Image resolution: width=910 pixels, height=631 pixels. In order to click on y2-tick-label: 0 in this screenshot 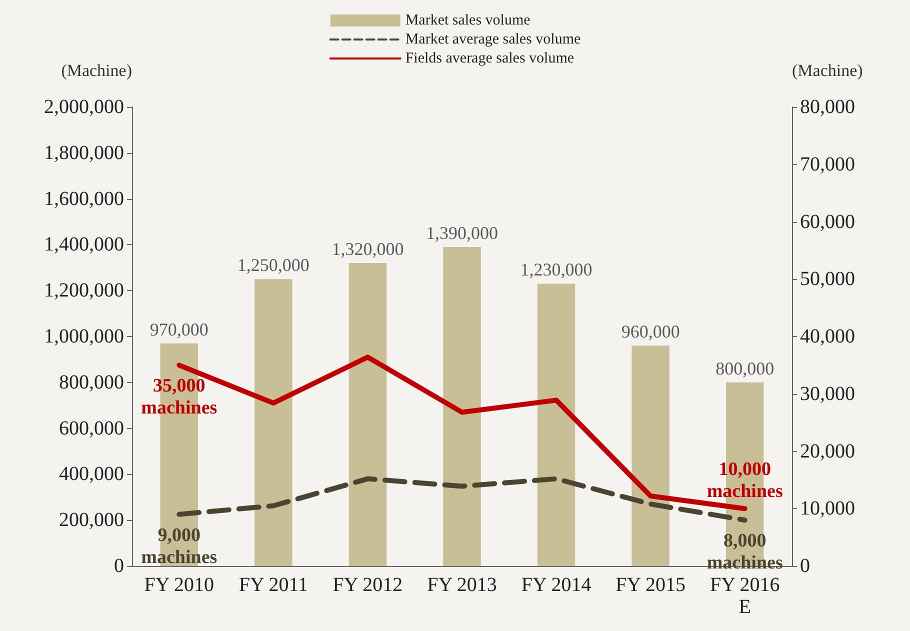, I will do `click(805, 566)`.